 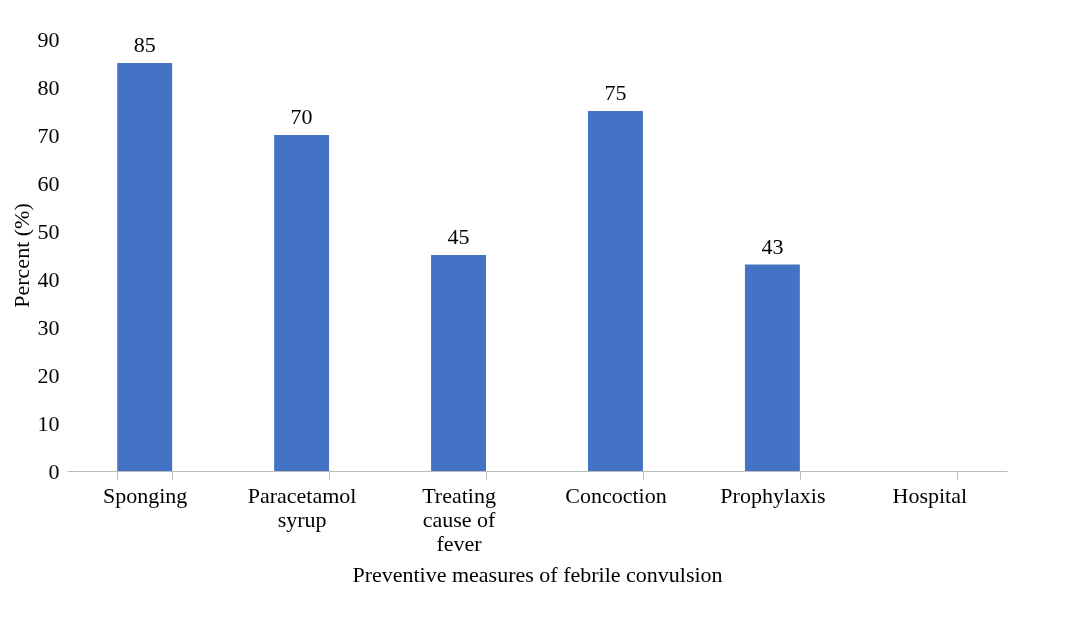 What do you see at coordinates (615, 92) in the screenshot?
I see `data-label: 75` at bounding box center [615, 92].